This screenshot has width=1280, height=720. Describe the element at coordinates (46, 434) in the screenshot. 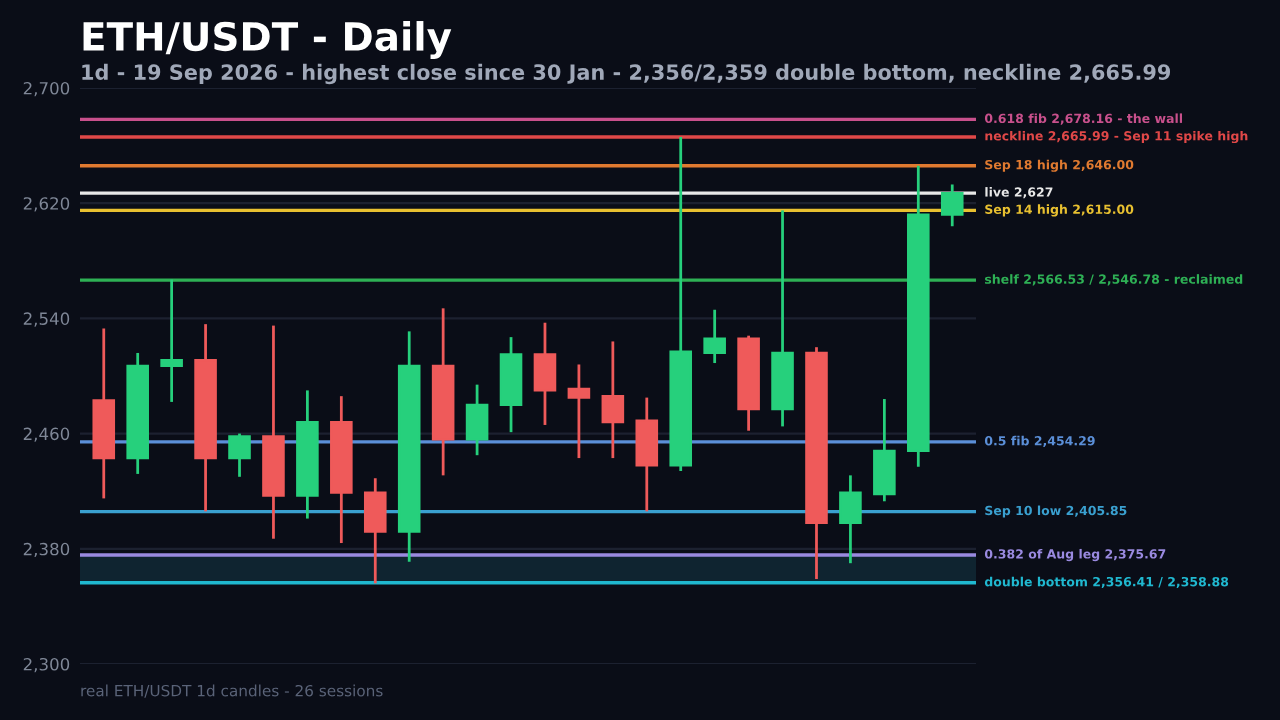

I see `y-tick-label: 2,460` at that location.